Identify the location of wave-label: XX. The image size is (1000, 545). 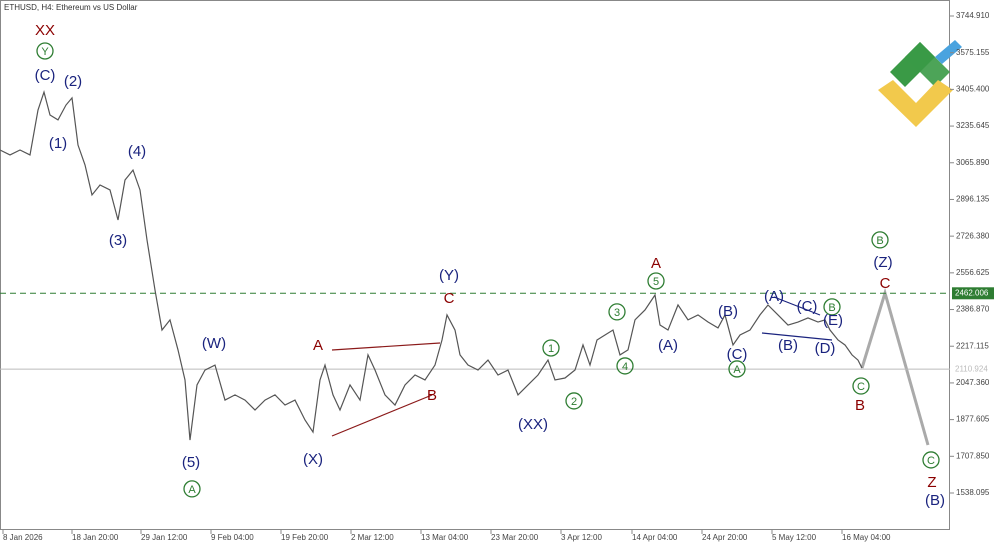
(45, 30).